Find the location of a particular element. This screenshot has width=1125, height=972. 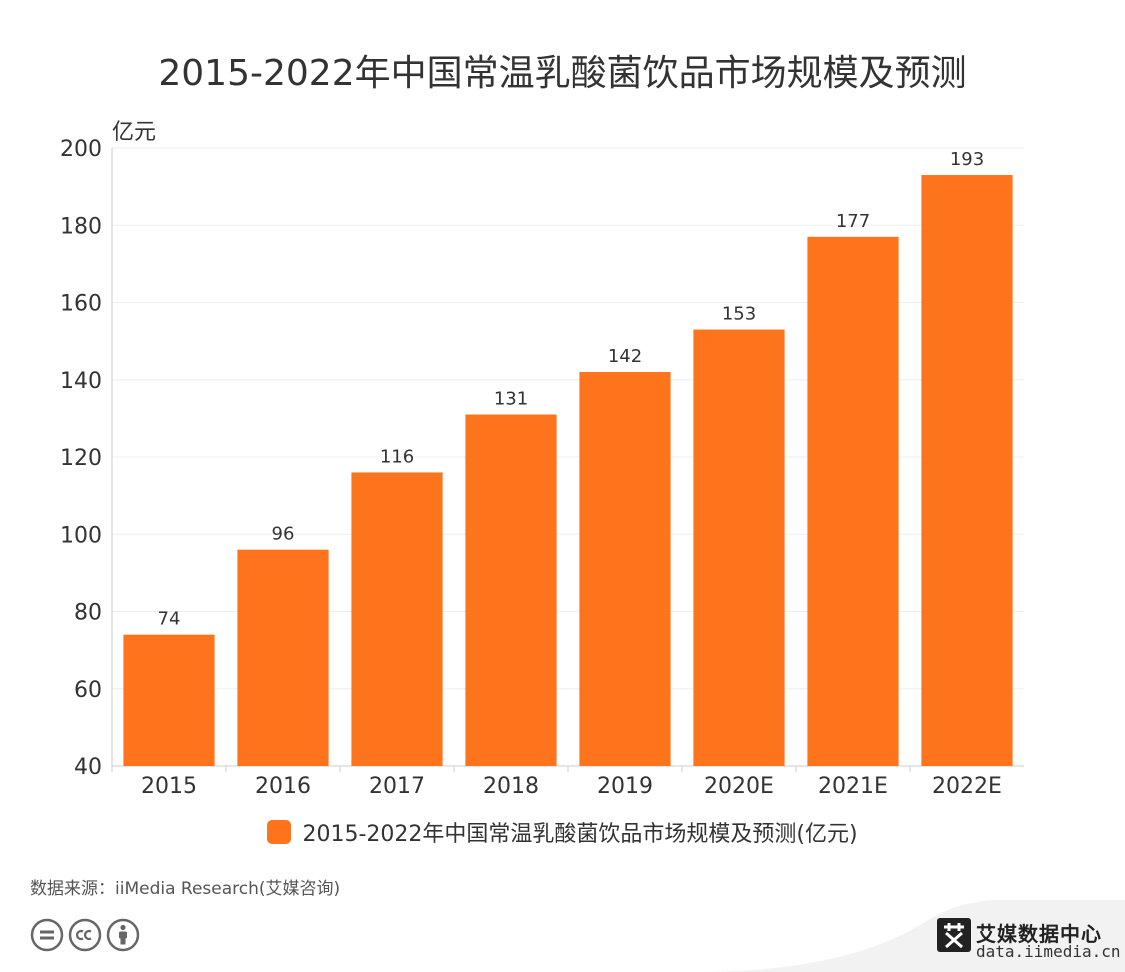

data-label: 96 is located at coordinates (283, 534).